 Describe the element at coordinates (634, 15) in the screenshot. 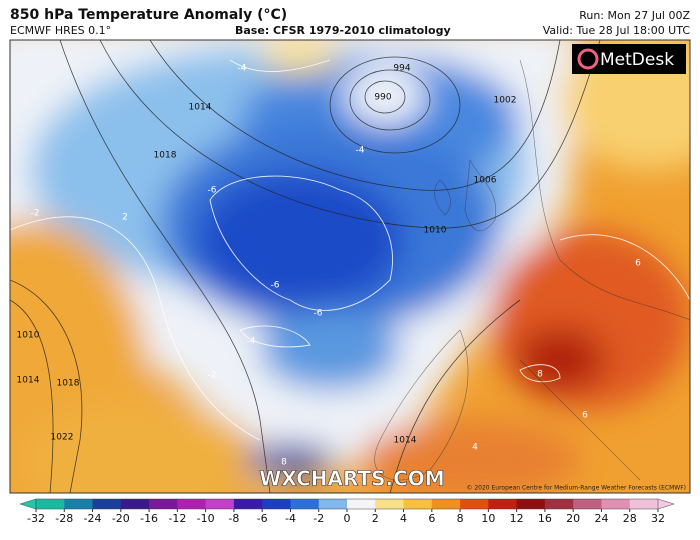

I see `run-label: Run: Mon 27 Jul 00Z` at that location.